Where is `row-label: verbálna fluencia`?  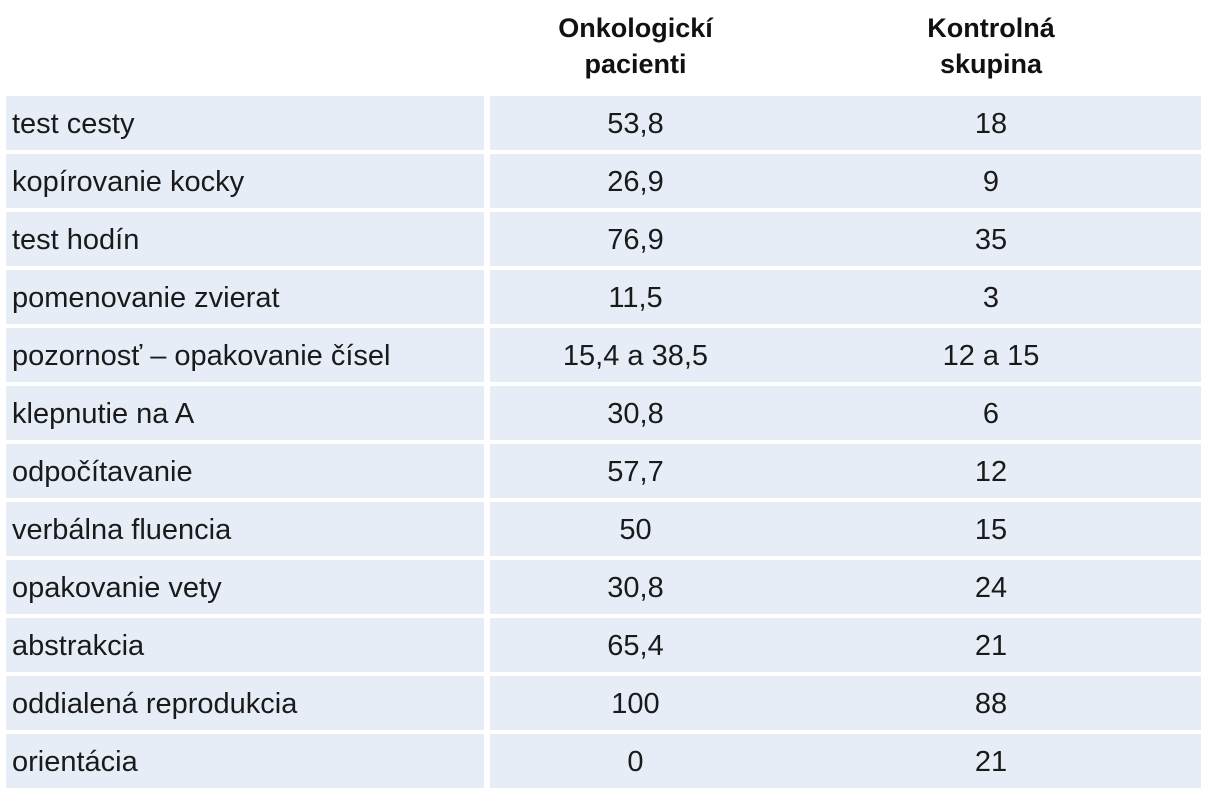
row-label: verbálna fluencia is located at coordinates (245, 529).